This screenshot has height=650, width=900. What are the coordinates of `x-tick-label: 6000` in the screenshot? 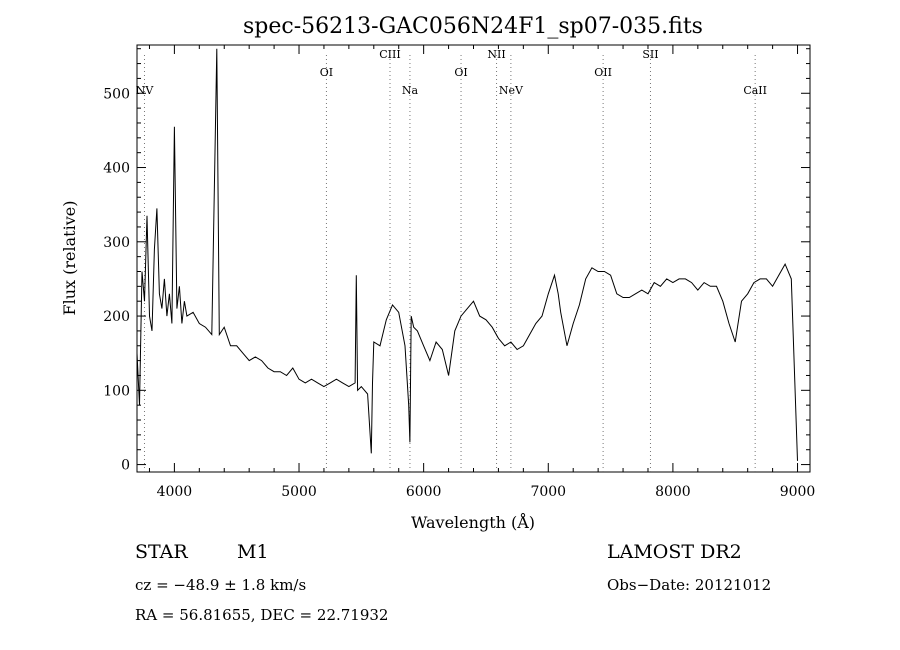 It's located at (424, 492).